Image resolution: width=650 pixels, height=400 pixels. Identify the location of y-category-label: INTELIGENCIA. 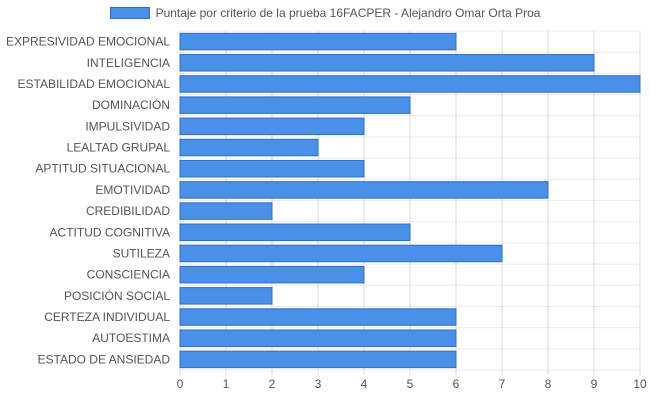
(128, 63).